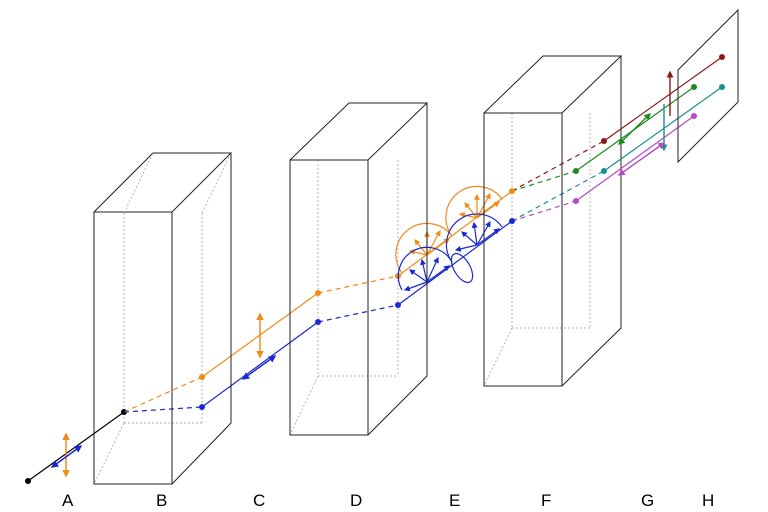  I want to click on crystal-3-back, so click(537, 250).